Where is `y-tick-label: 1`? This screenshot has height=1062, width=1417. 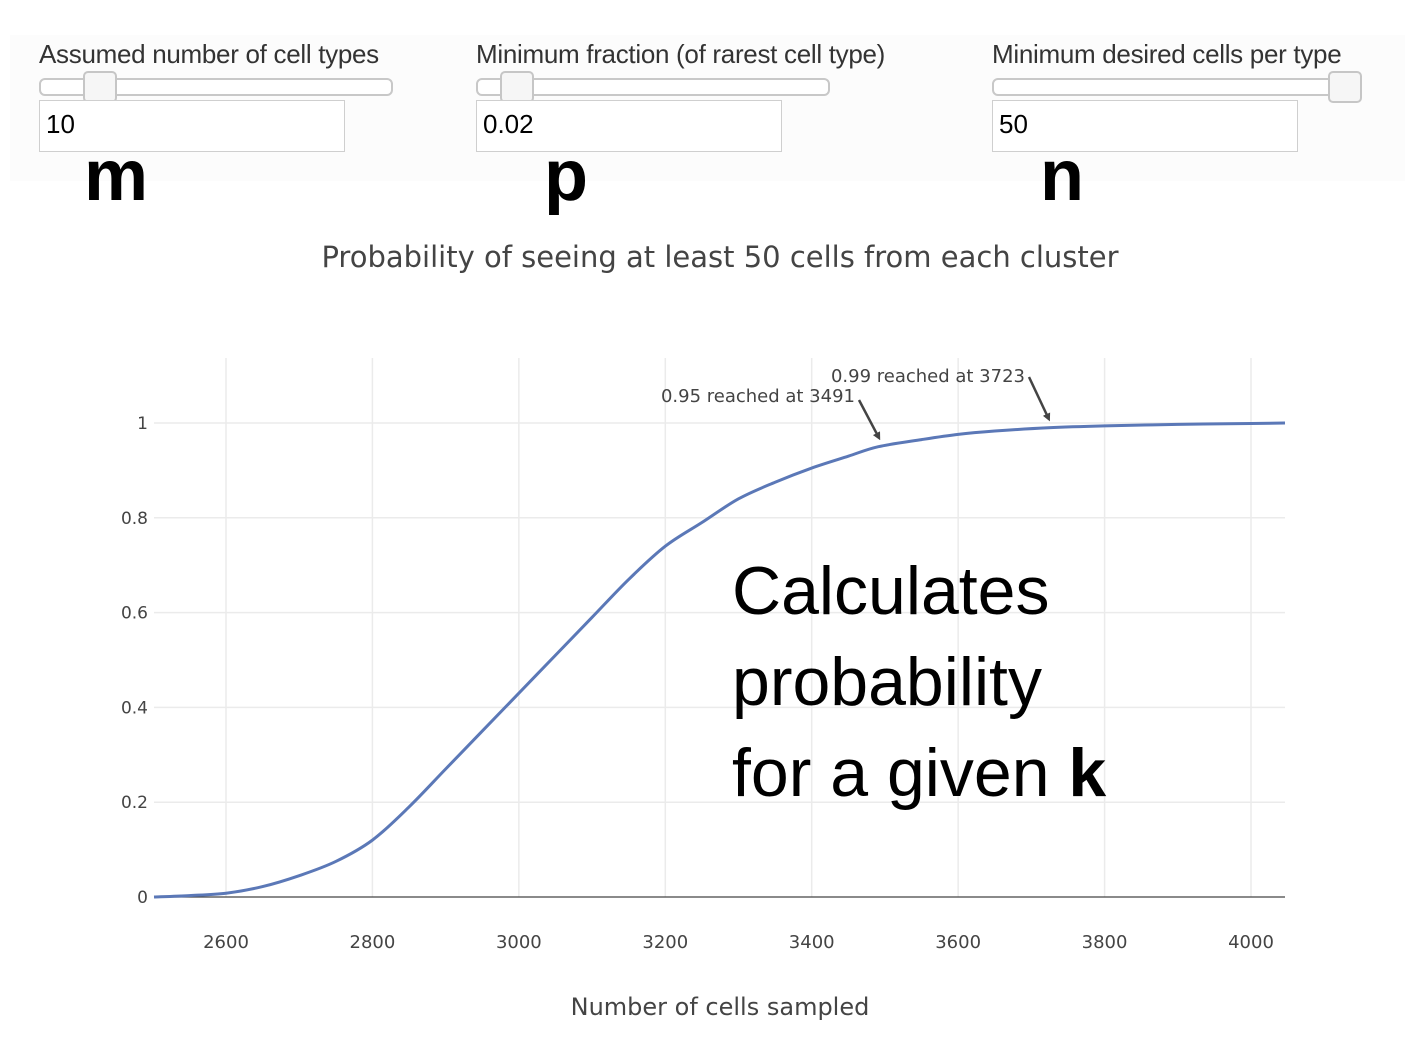 y-tick-label: 1 is located at coordinates (142, 424).